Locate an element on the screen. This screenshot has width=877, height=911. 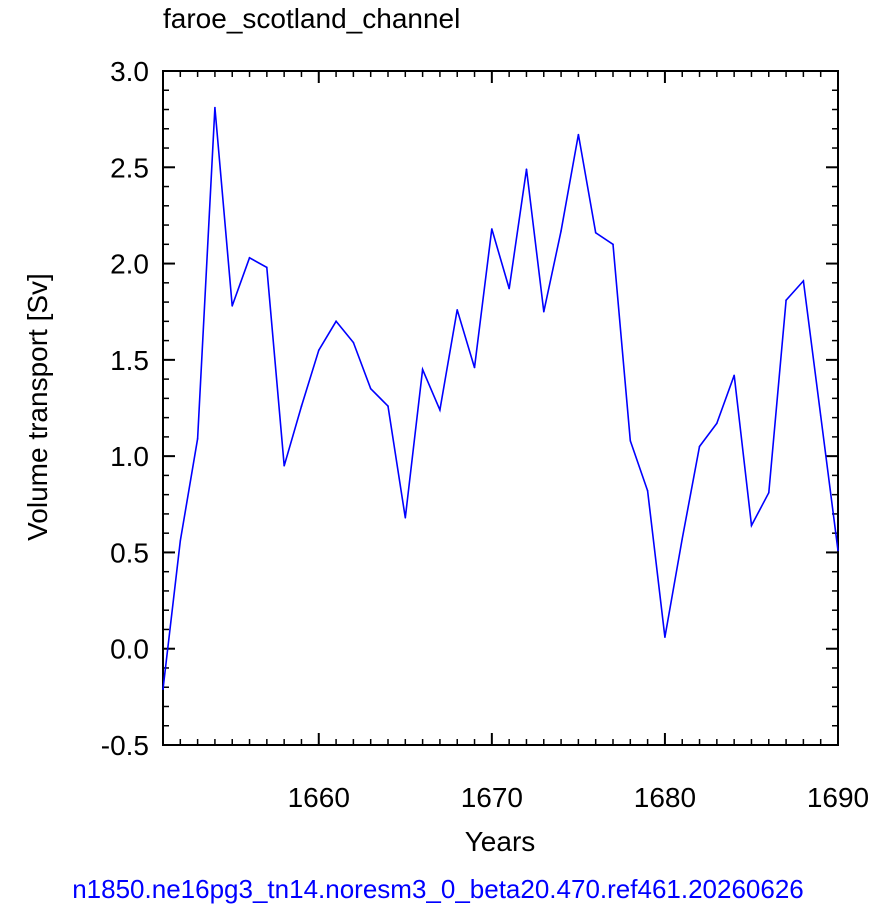
x-tick-label: 1660 is located at coordinates (319, 797).